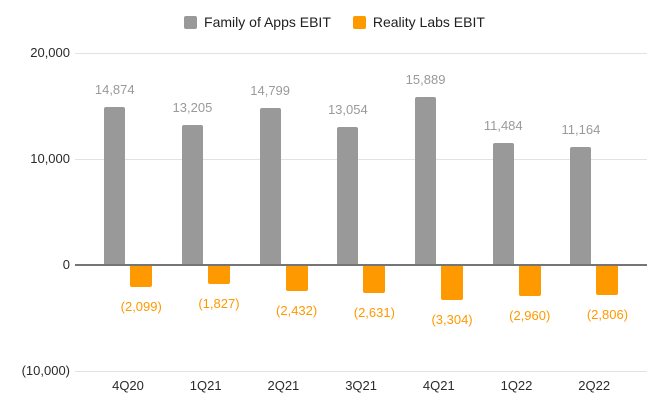 The width and height of the screenshot is (669, 414). I want to click on y-axis-label: 10,000, so click(50, 158).